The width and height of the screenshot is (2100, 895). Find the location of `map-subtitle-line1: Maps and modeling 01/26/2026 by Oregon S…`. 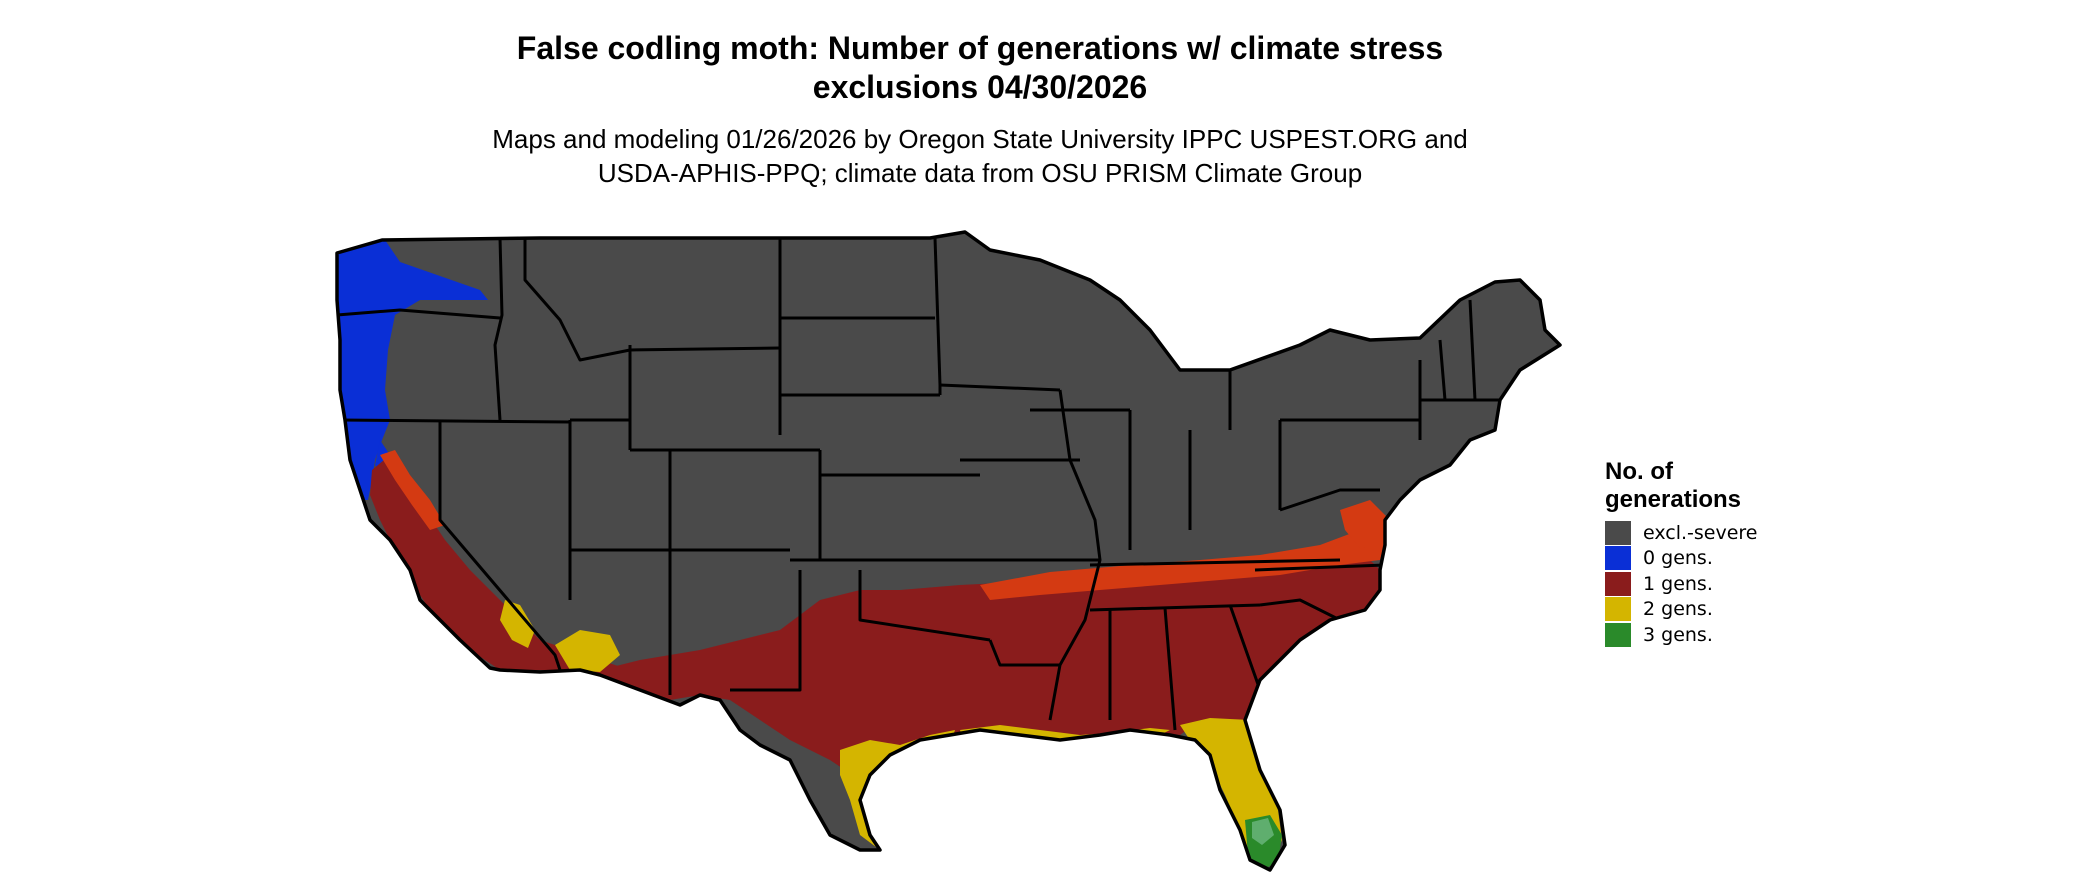

map-subtitle-line1: Maps and modeling 01/26/2026 by Oregon S… is located at coordinates (980, 139).